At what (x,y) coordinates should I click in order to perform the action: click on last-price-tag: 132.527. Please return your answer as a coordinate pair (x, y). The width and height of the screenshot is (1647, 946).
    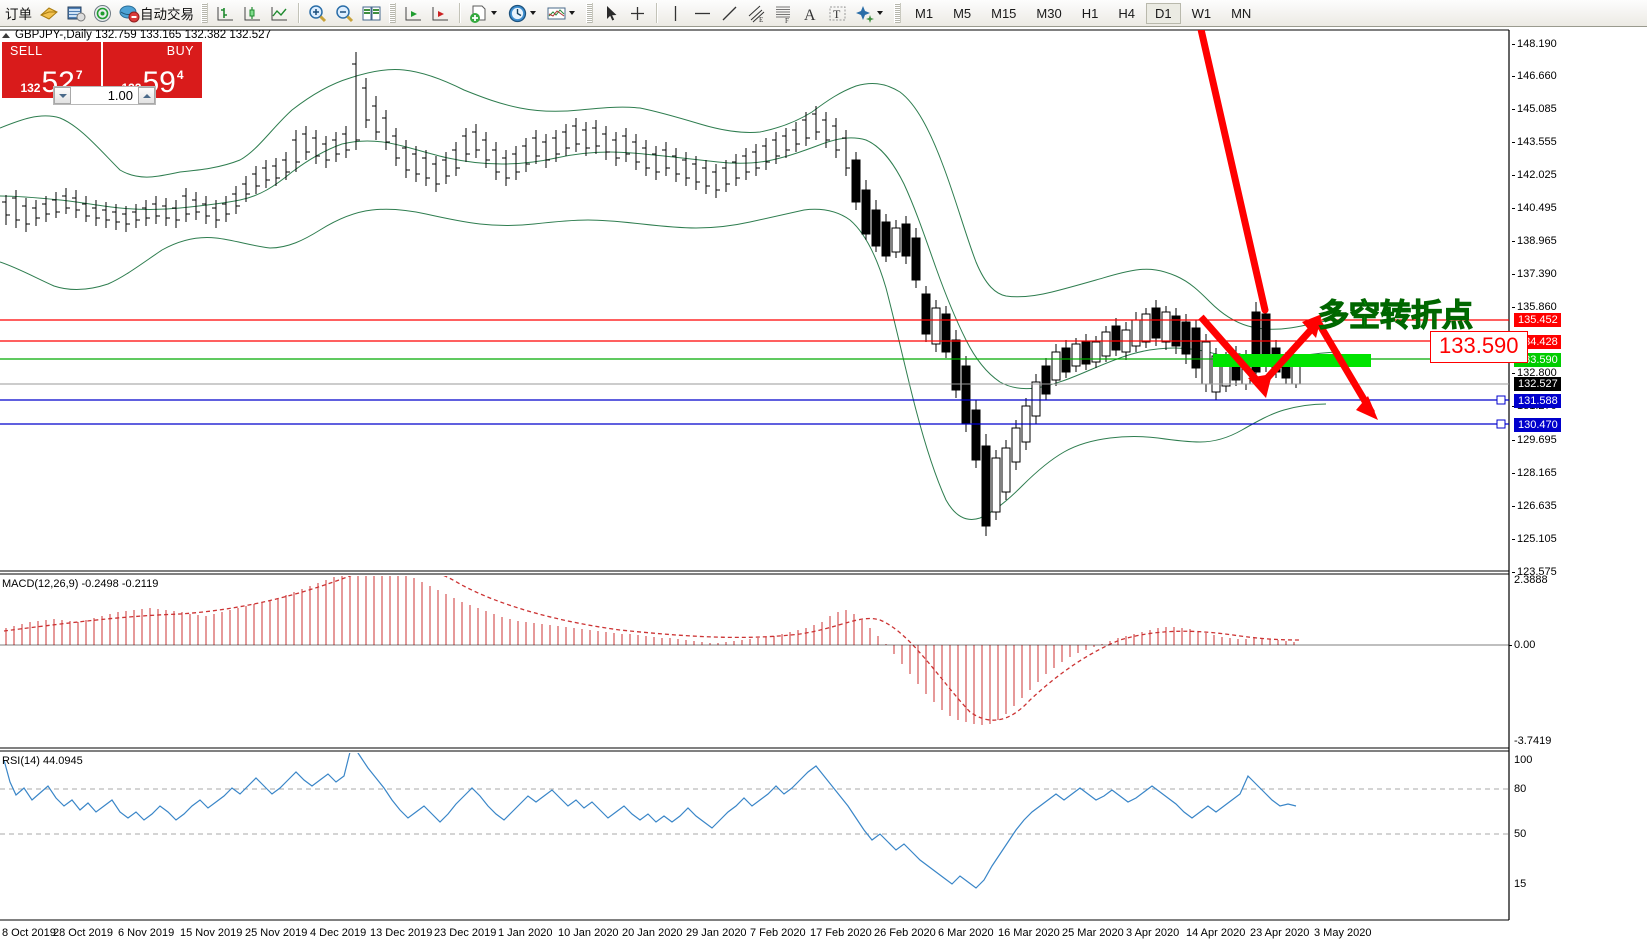
    Looking at the image, I should click on (1537, 384).